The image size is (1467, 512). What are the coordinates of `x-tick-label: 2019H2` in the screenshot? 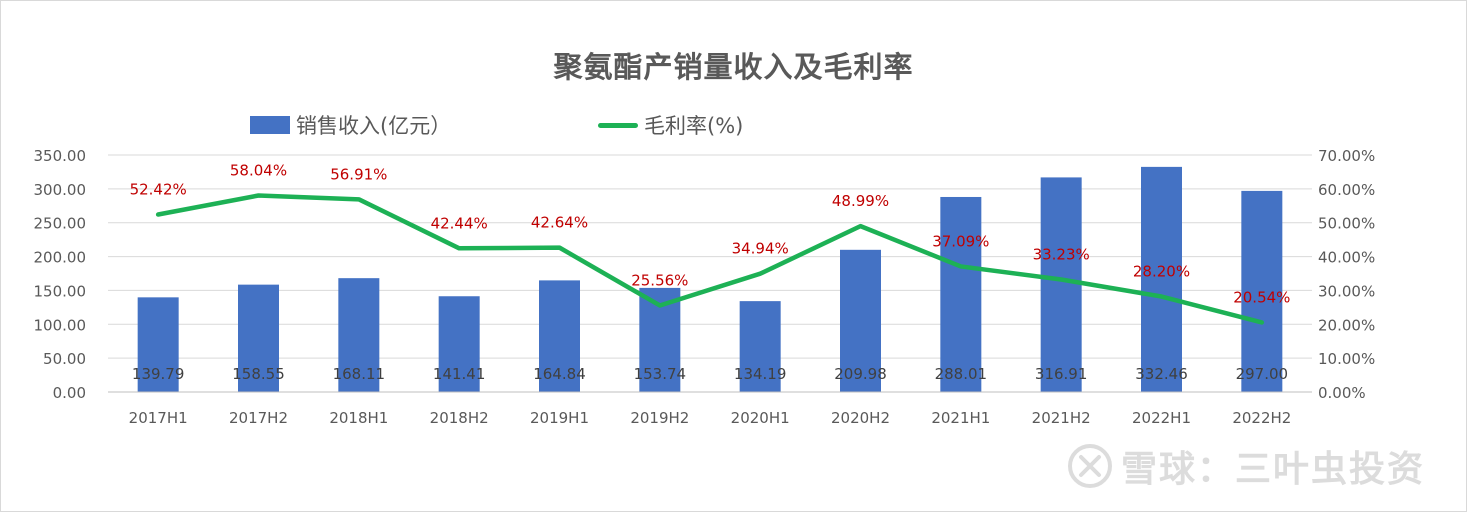 It's located at (659, 418).